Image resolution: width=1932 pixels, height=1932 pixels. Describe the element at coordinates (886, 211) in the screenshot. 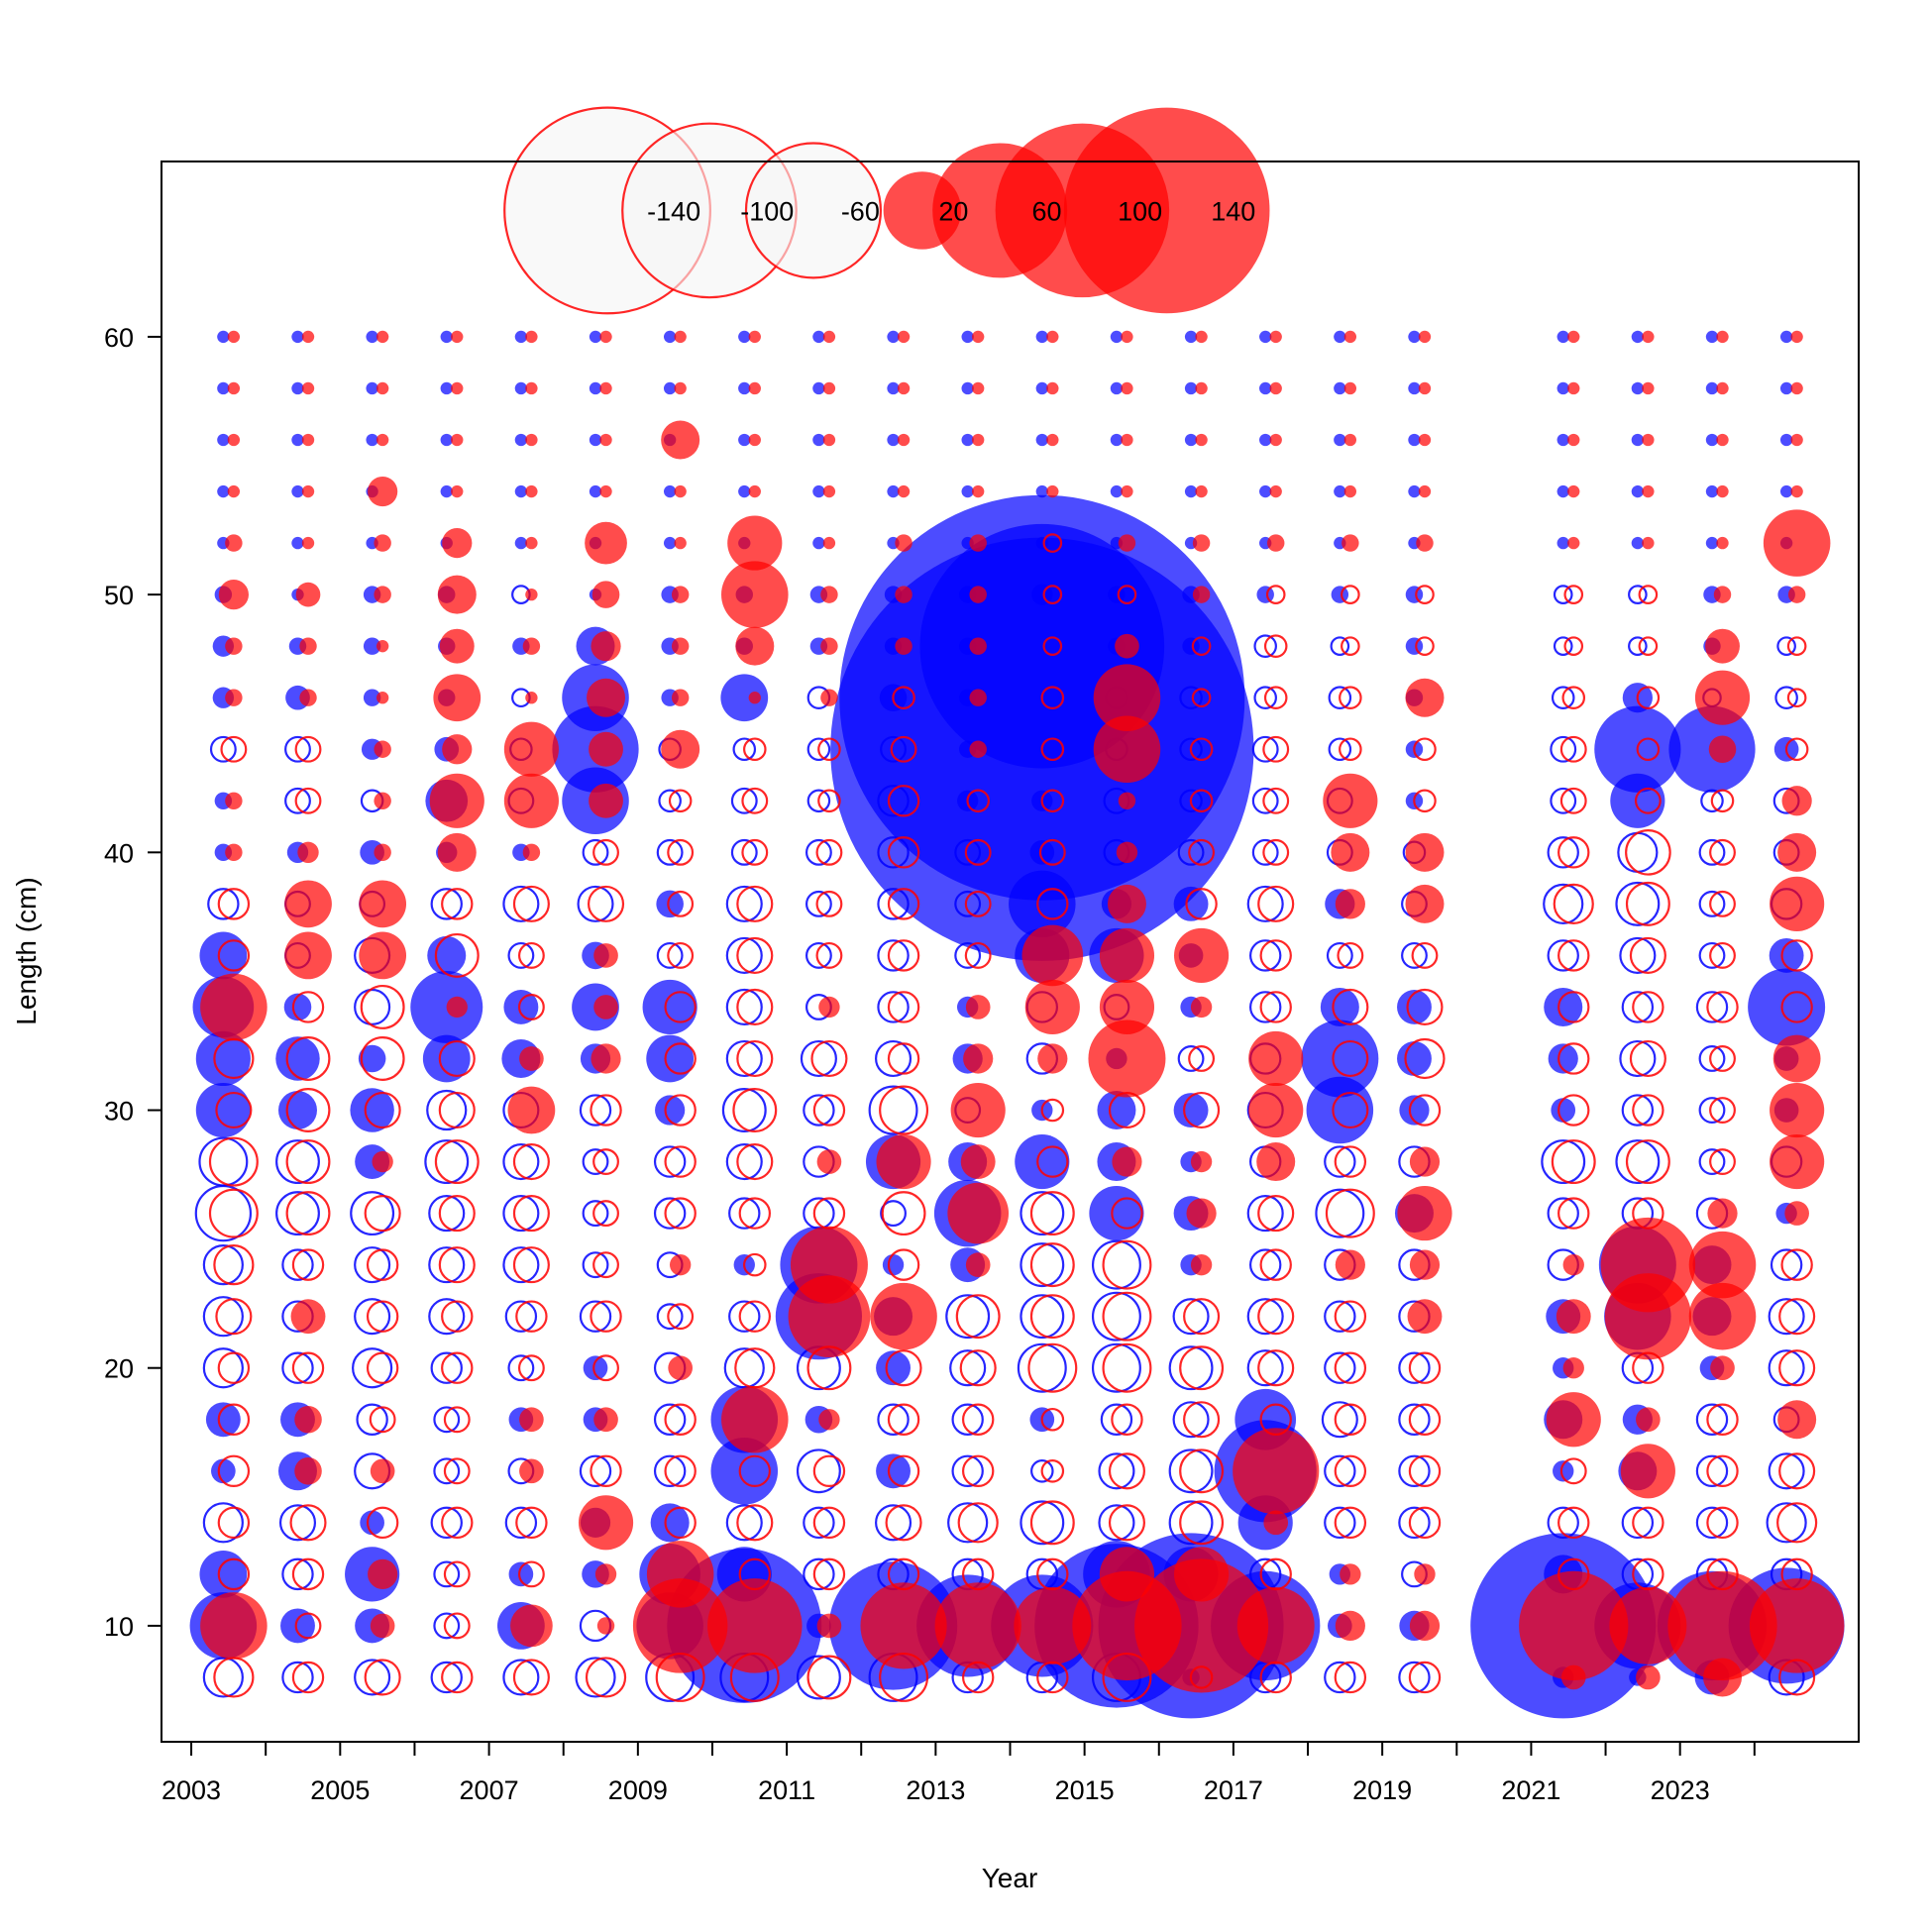

I see `bubble-size-legend: -140 -100 -60 20 60 100 140` at that location.